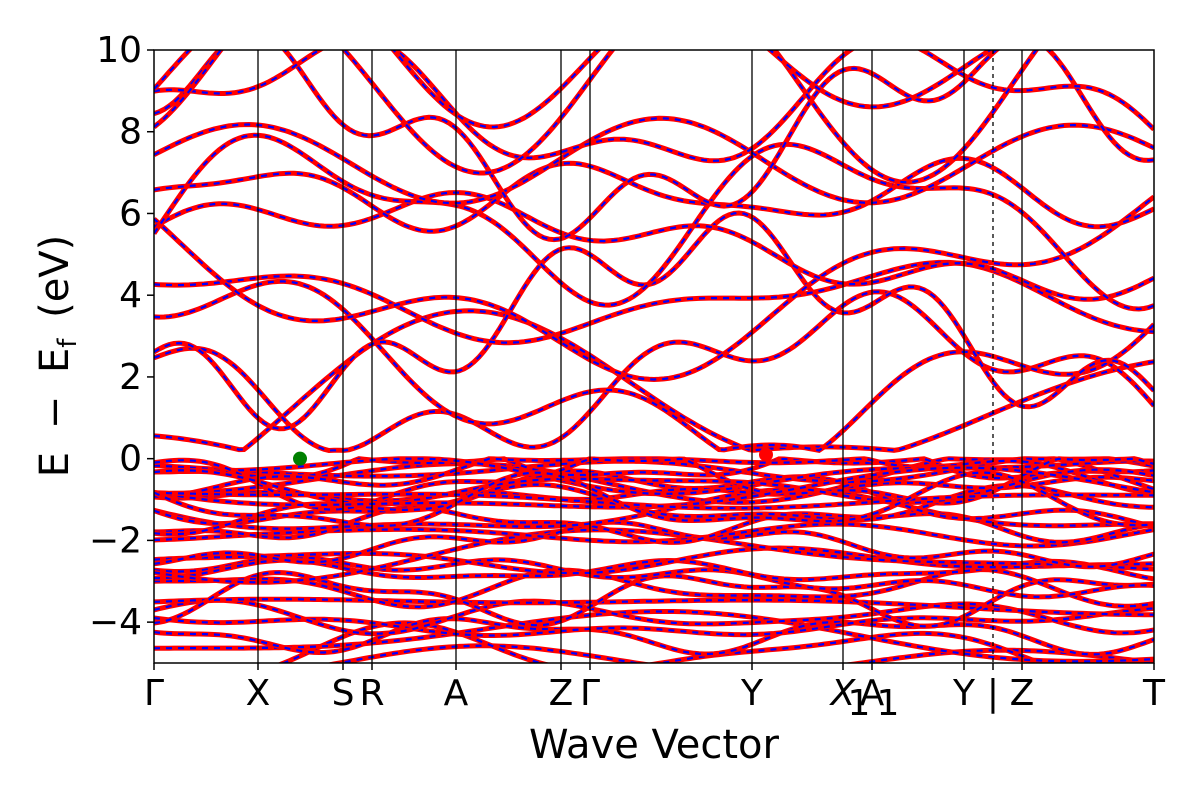 Image resolution: width=1200 pixels, height=800 pixels. Describe the element at coordinates (654, 745) in the screenshot. I see `x-axis-label: Wave Vector` at that location.